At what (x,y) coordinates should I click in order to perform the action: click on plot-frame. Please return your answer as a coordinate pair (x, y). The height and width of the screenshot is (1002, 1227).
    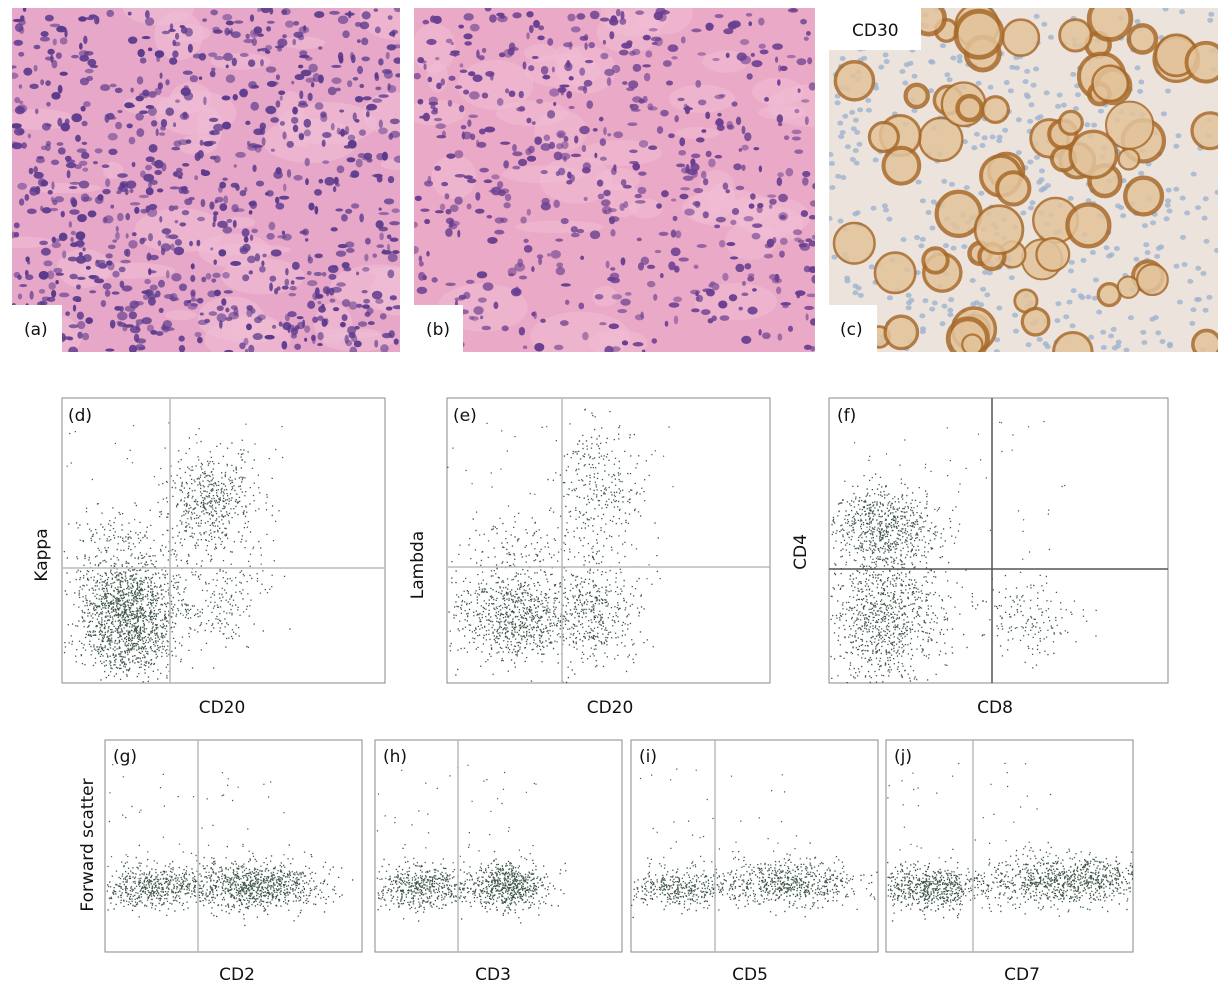
    Looking at the image, I should click on (754, 846).